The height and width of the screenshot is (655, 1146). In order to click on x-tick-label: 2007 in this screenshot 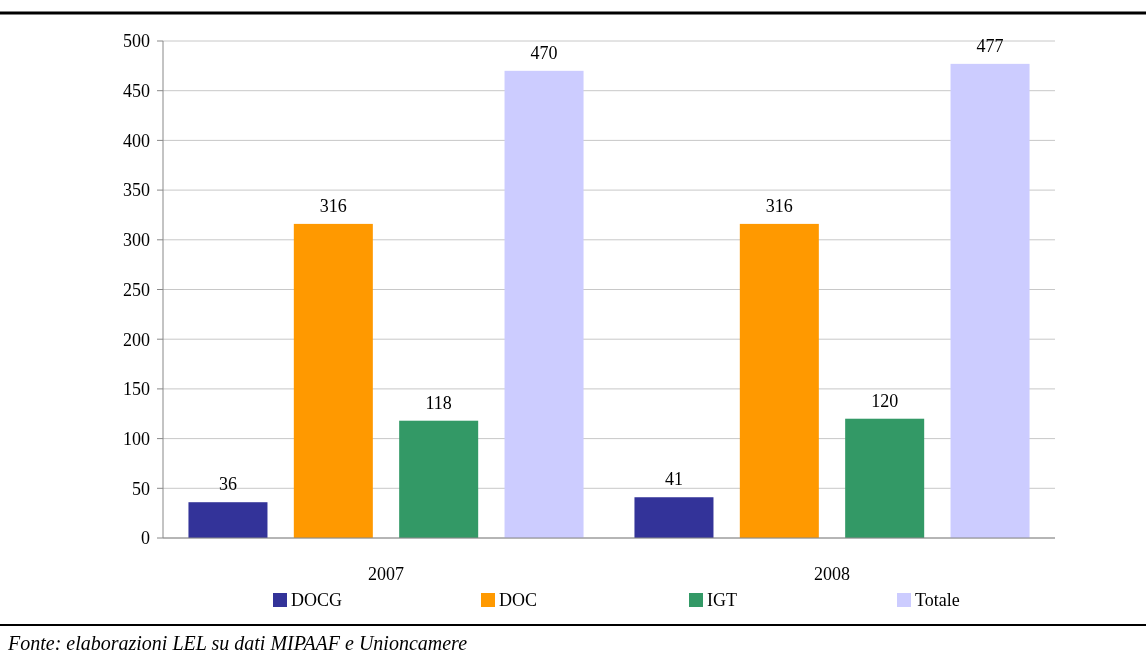, I will do `click(386, 574)`.